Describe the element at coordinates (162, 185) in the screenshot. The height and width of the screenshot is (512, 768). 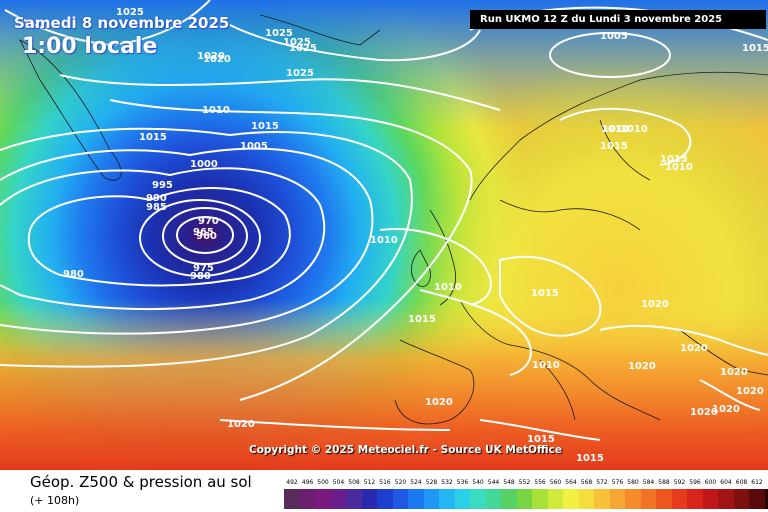
I see `isobar-label: 995` at that location.